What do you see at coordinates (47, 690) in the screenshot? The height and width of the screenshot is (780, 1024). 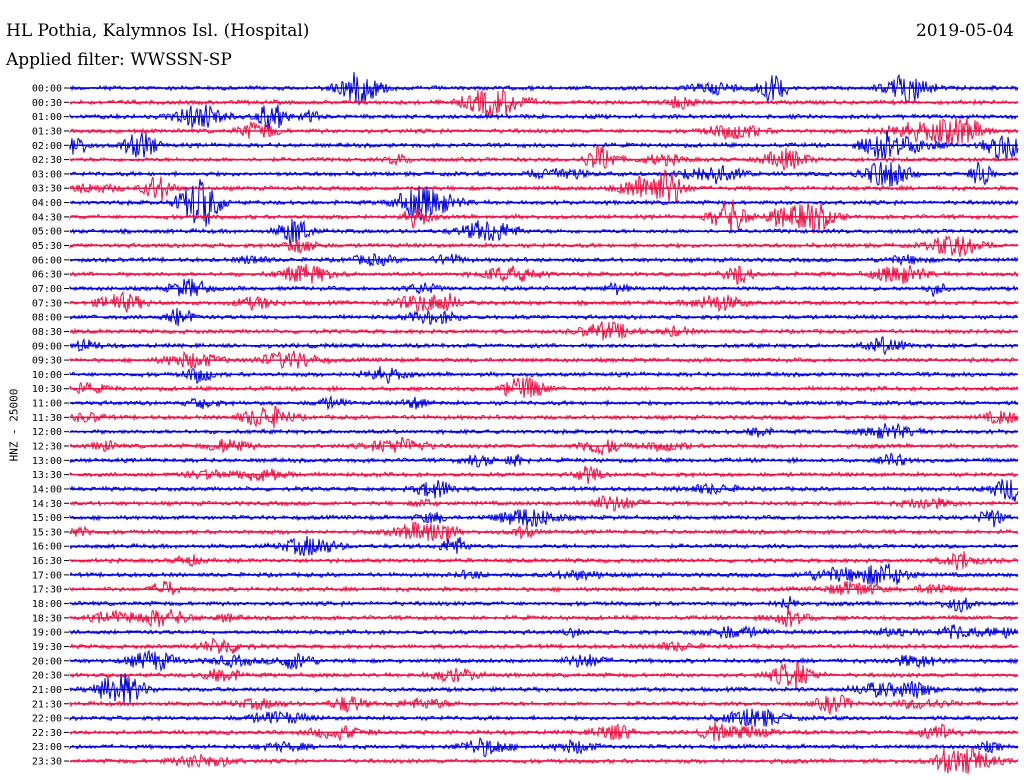 I see `time-tick-label: 21:00` at bounding box center [47, 690].